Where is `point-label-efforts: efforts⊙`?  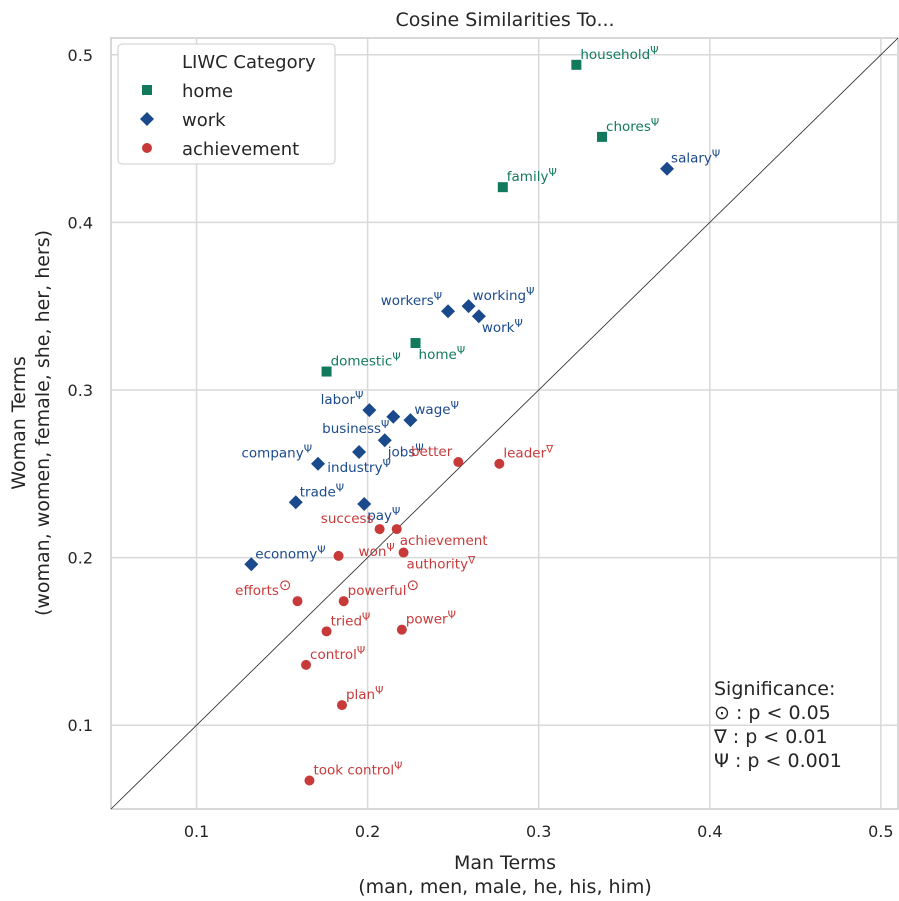 point-label-efforts: efforts⊙ is located at coordinates (263, 587).